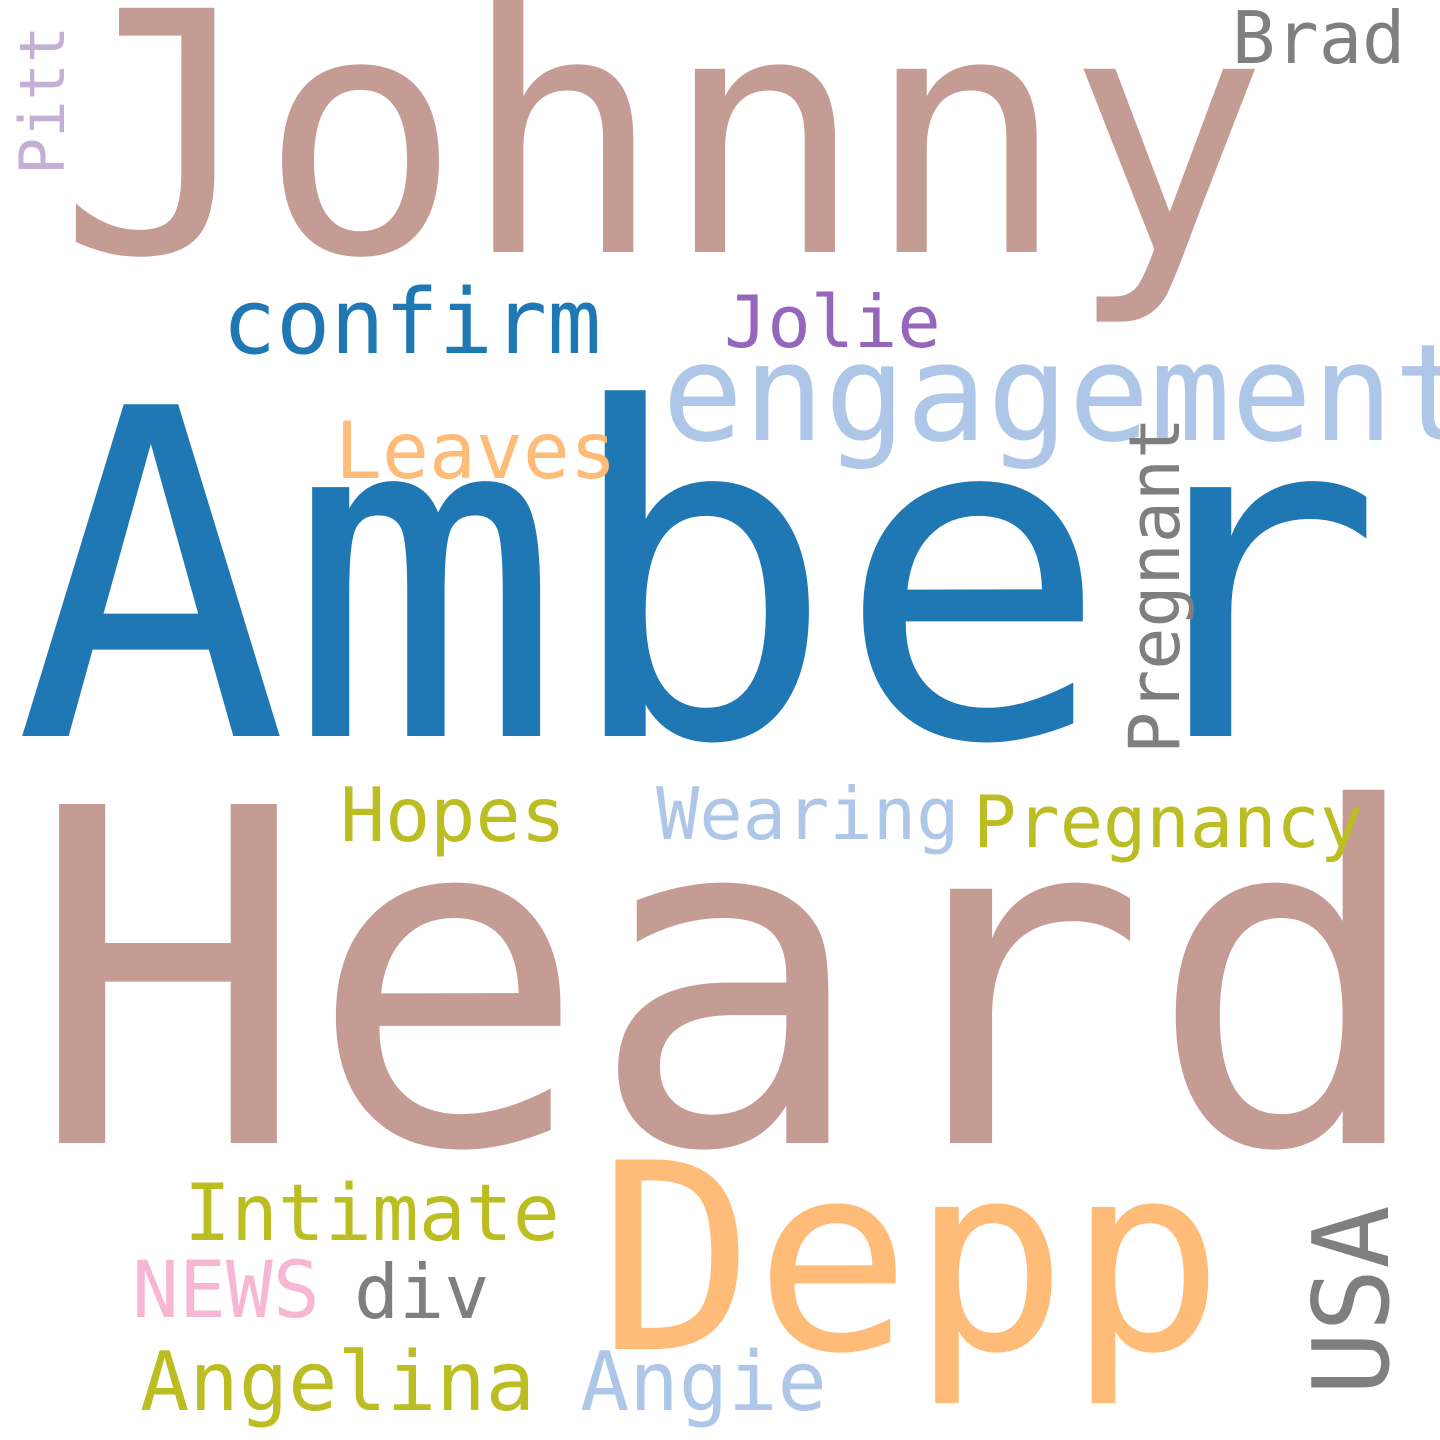 The height and width of the screenshot is (1440, 1440). Describe the element at coordinates (42, 100) in the screenshot. I see `word-pitt: Pitt` at that location.